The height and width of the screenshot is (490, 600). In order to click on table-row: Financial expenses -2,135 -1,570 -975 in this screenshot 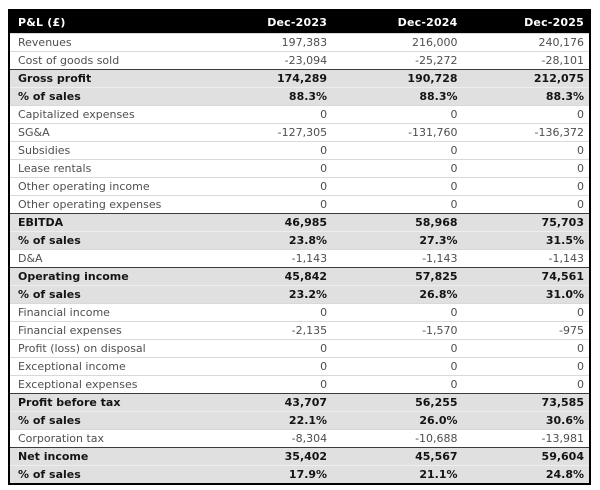, I will do `click(299, 330)`.